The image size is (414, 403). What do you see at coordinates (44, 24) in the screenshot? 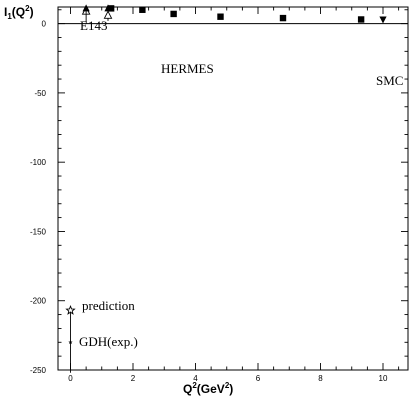
I see `y-tick-label: 0` at bounding box center [44, 24].